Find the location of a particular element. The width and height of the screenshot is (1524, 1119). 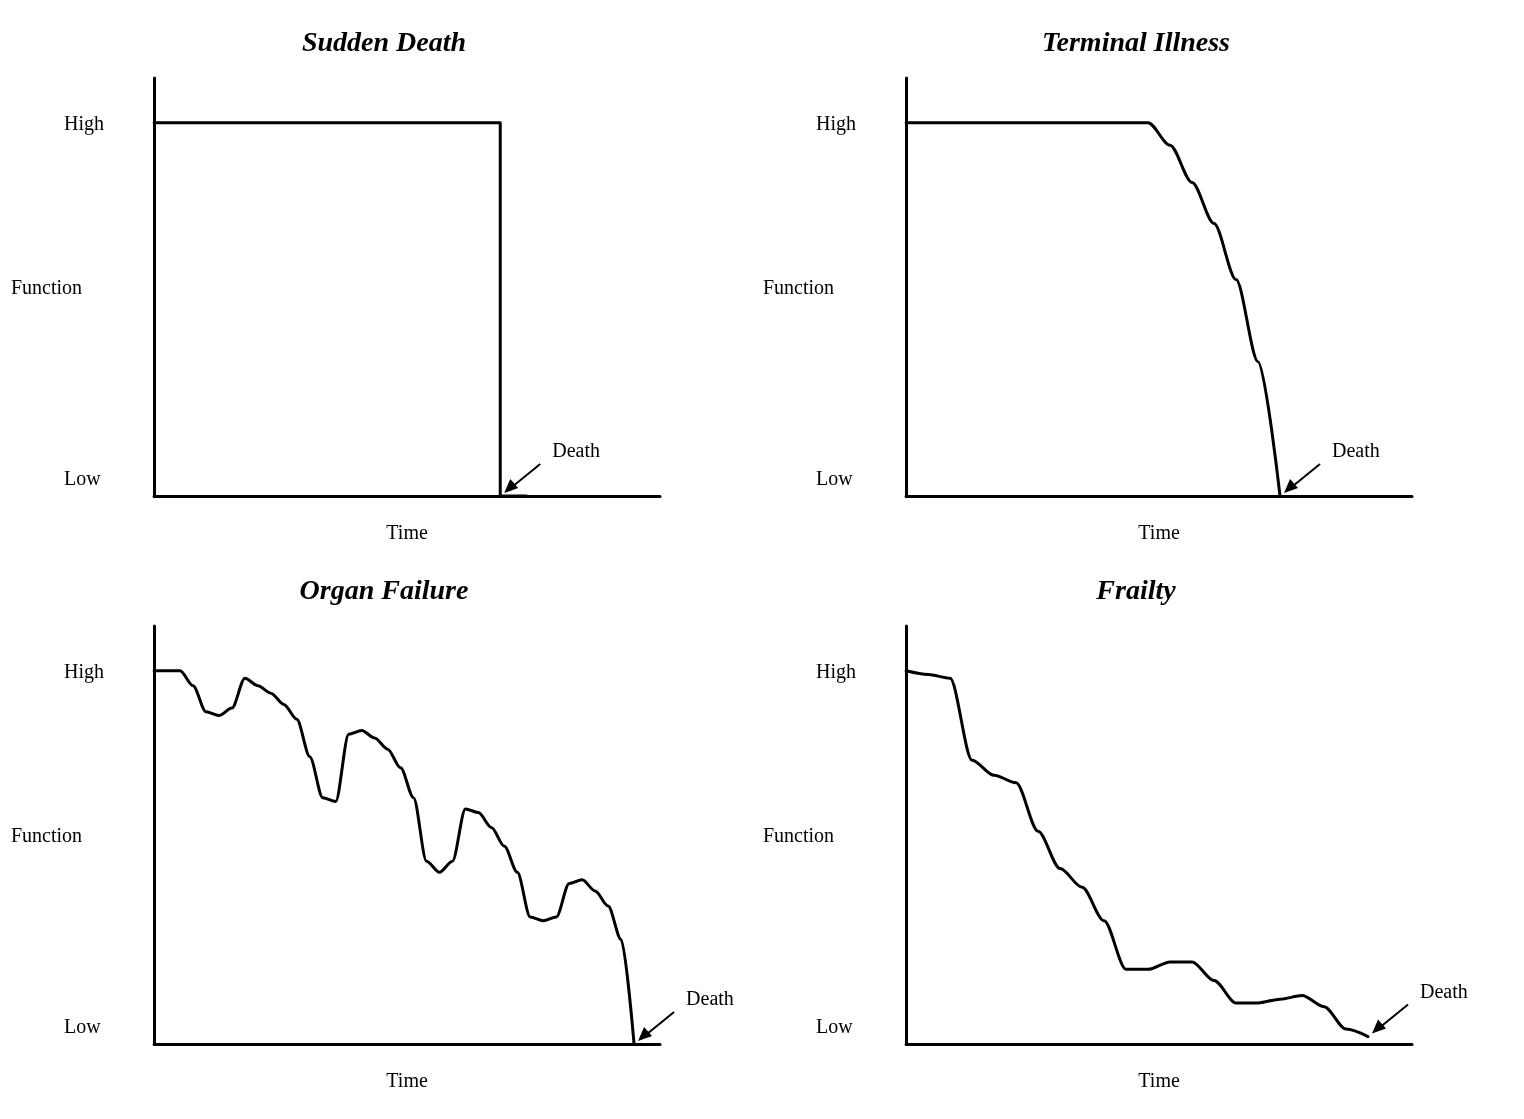

chart-title: Frailty is located at coordinates (1136, 589).